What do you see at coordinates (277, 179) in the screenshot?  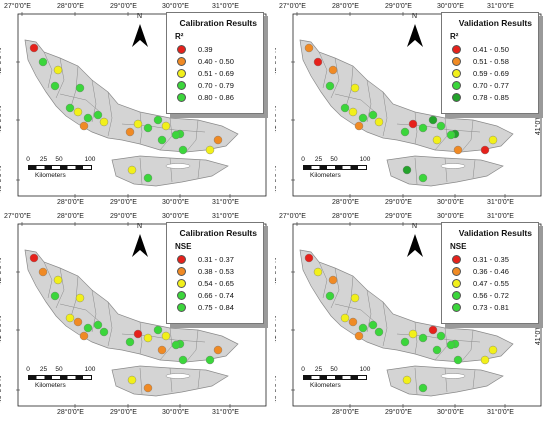 I see `latitude-label-left: 40°0'0"N` at bounding box center [277, 179].